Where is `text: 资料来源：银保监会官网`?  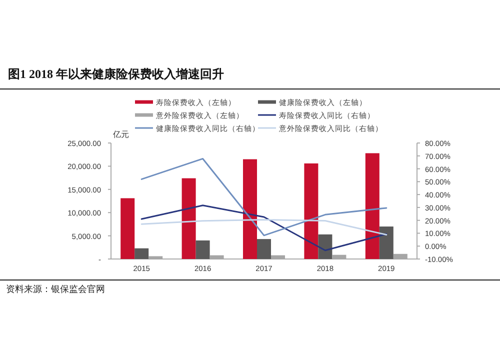 text: 资料来源：银保监会官网 is located at coordinates (55, 289).